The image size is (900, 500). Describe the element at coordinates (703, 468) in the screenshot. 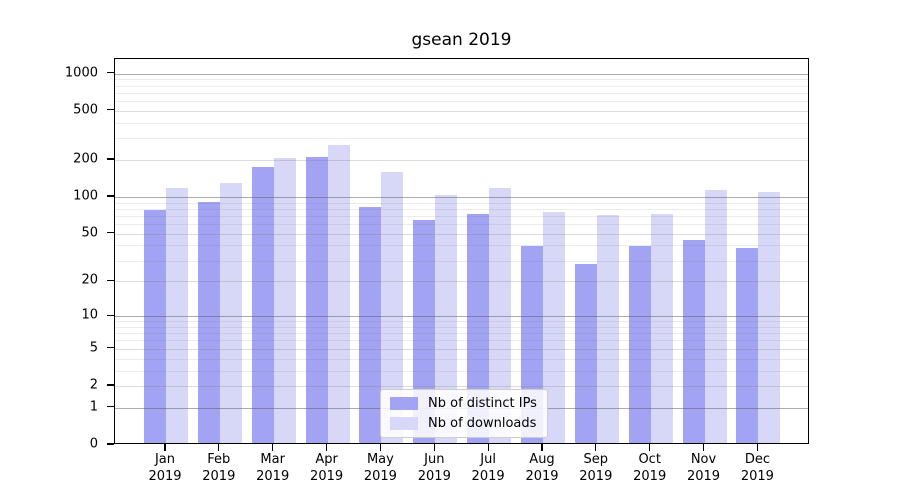

I see `x-tick-label-nov: Nov 2019` at that location.